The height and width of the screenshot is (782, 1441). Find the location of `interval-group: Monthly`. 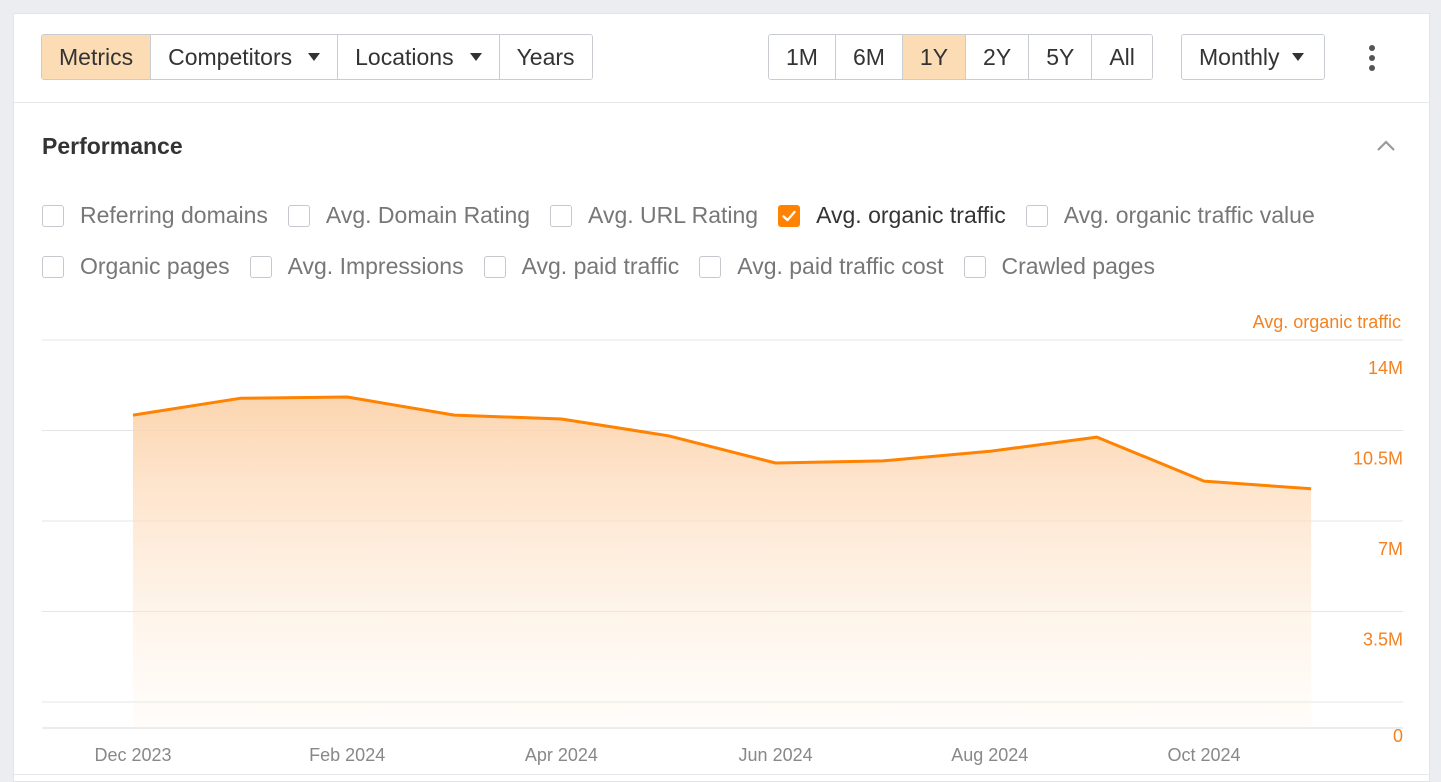

interval-group: Monthly is located at coordinates (1253, 57).